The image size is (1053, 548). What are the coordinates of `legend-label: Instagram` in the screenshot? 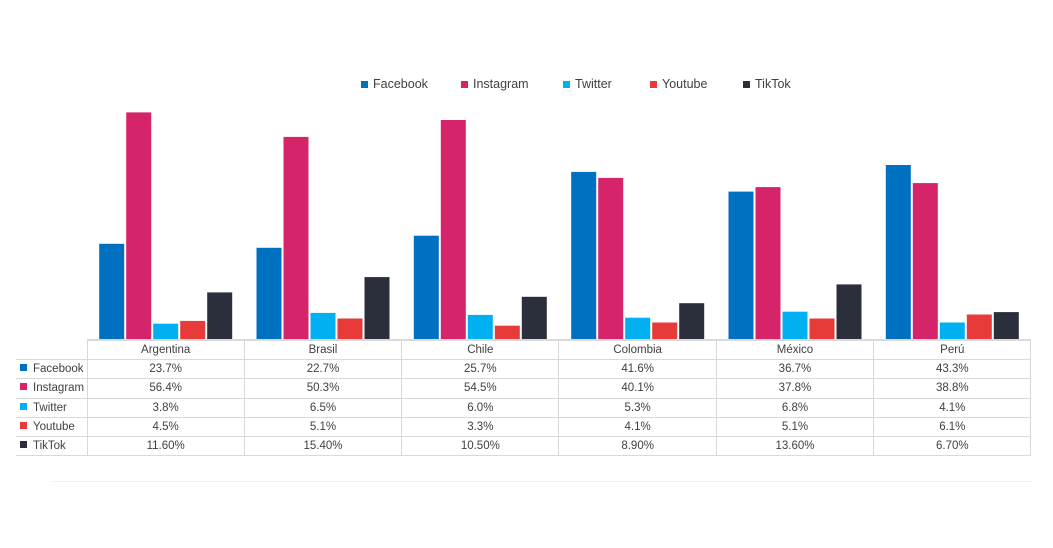 It's located at (501, 84).